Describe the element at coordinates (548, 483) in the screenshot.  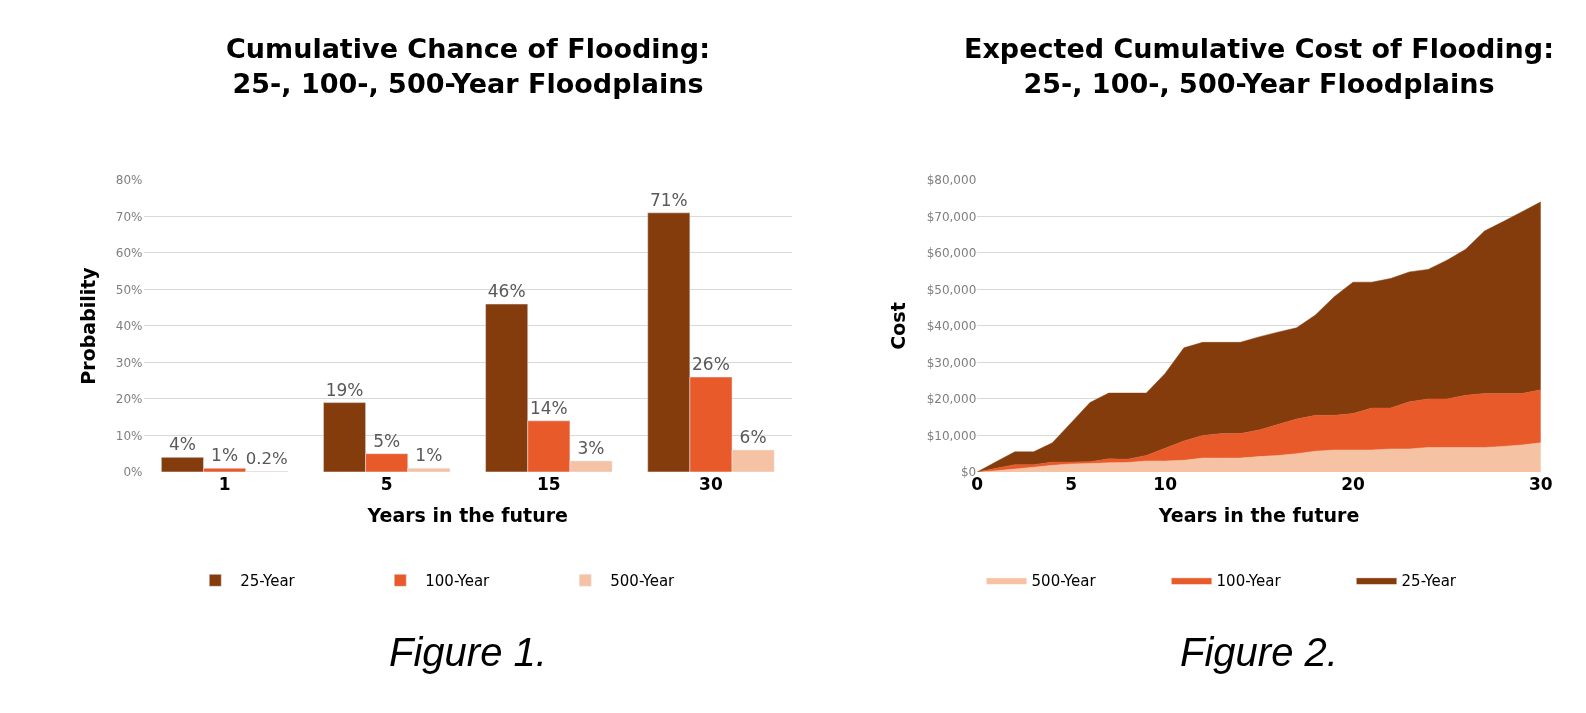
I see `x-tick-label: 15` at that location.